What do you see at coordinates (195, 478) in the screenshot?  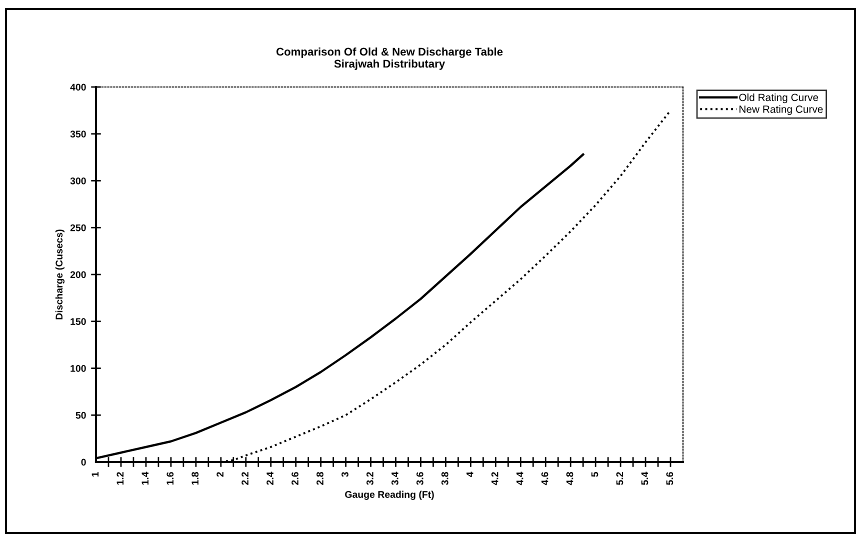 I see `x-tick-label: 1.8` at bounding box center [195, 478].